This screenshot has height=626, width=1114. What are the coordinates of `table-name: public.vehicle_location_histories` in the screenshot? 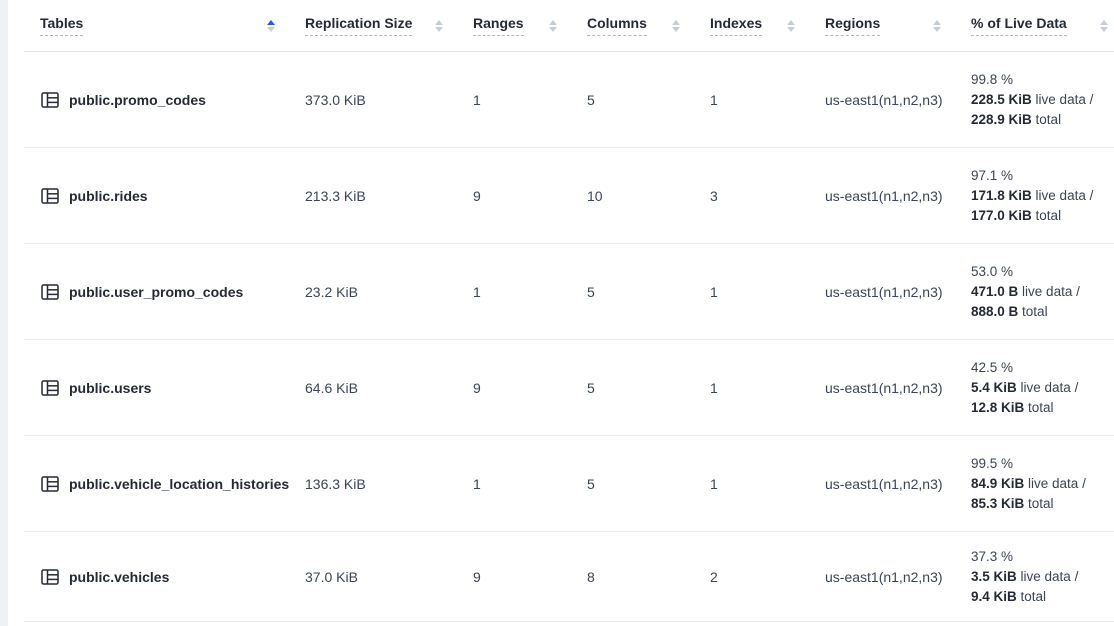 It's located at (179, 483).